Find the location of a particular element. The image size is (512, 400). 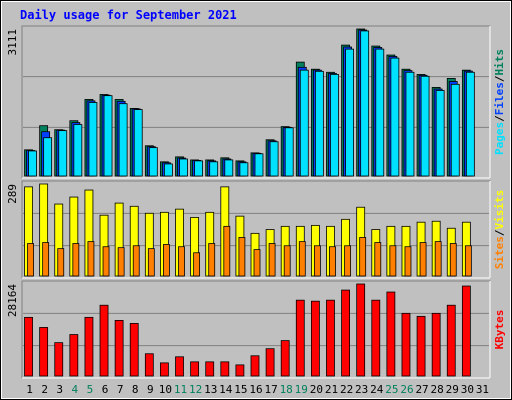

x-tick-label: 23 is located at coordinates (361, 389).